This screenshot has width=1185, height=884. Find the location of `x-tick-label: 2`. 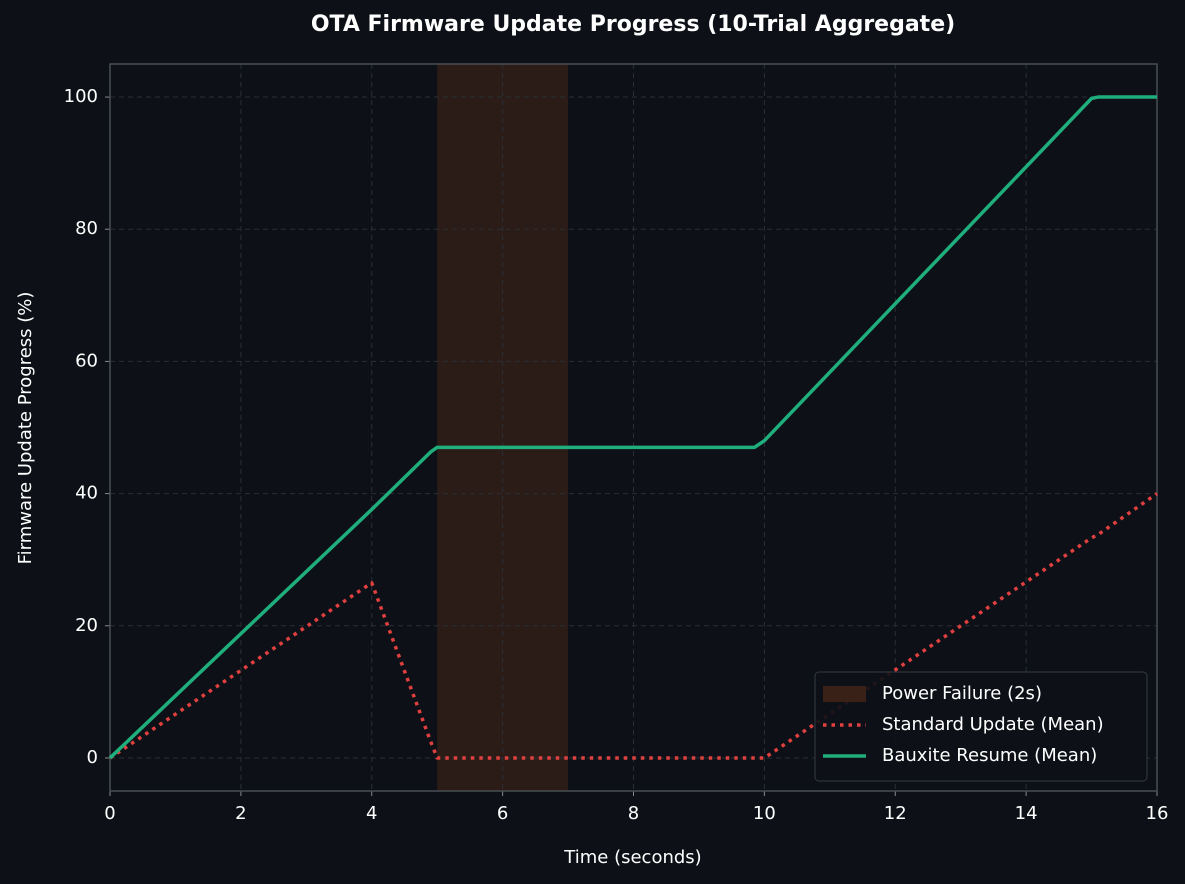

x-tick-label: 2 is located at coordinates (240, 813).